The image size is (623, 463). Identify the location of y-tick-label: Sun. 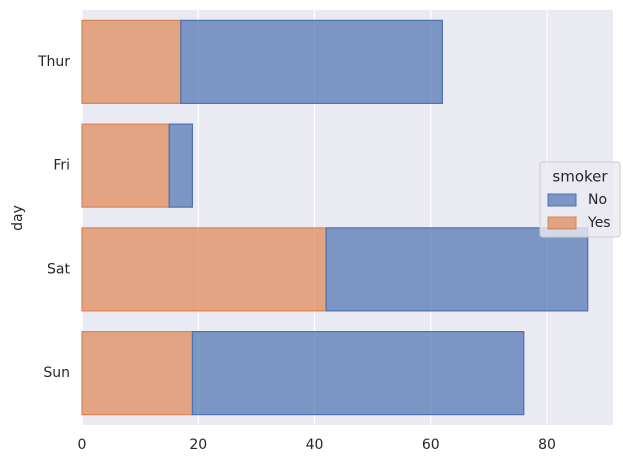
(56, 373).